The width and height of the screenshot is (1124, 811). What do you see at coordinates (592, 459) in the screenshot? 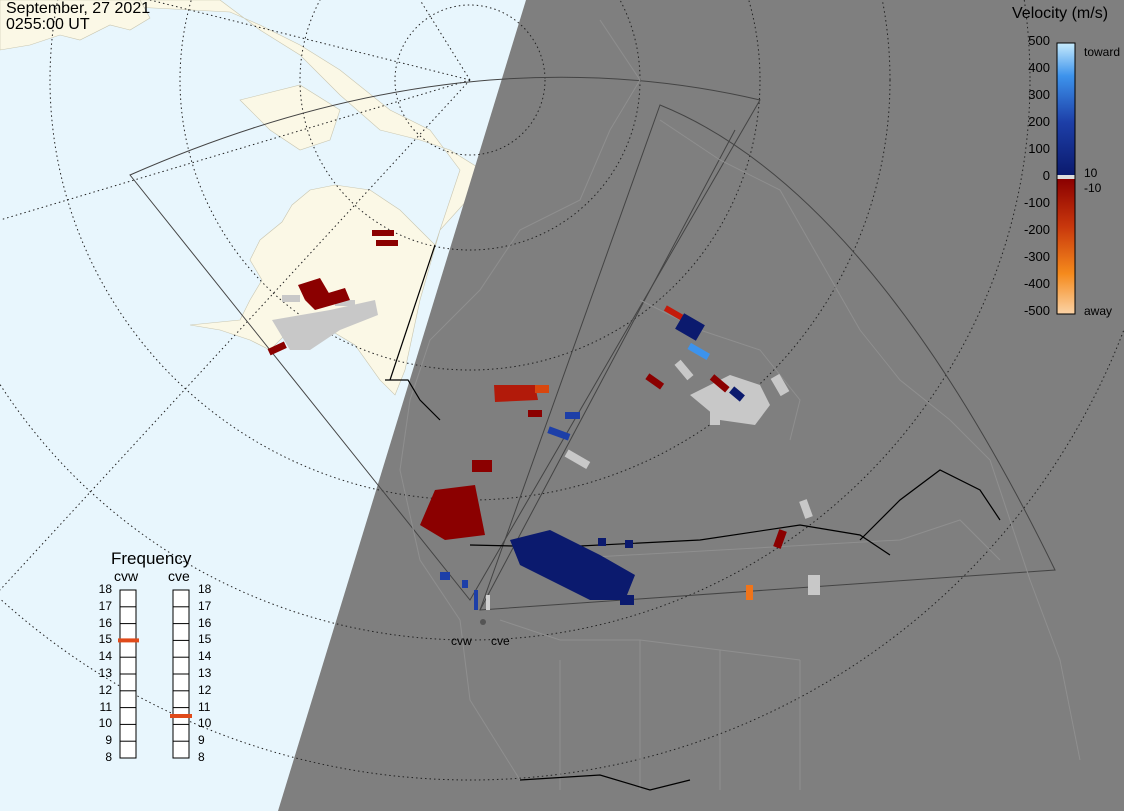
I see `velocity-toward` at bounding box center [592, 459].